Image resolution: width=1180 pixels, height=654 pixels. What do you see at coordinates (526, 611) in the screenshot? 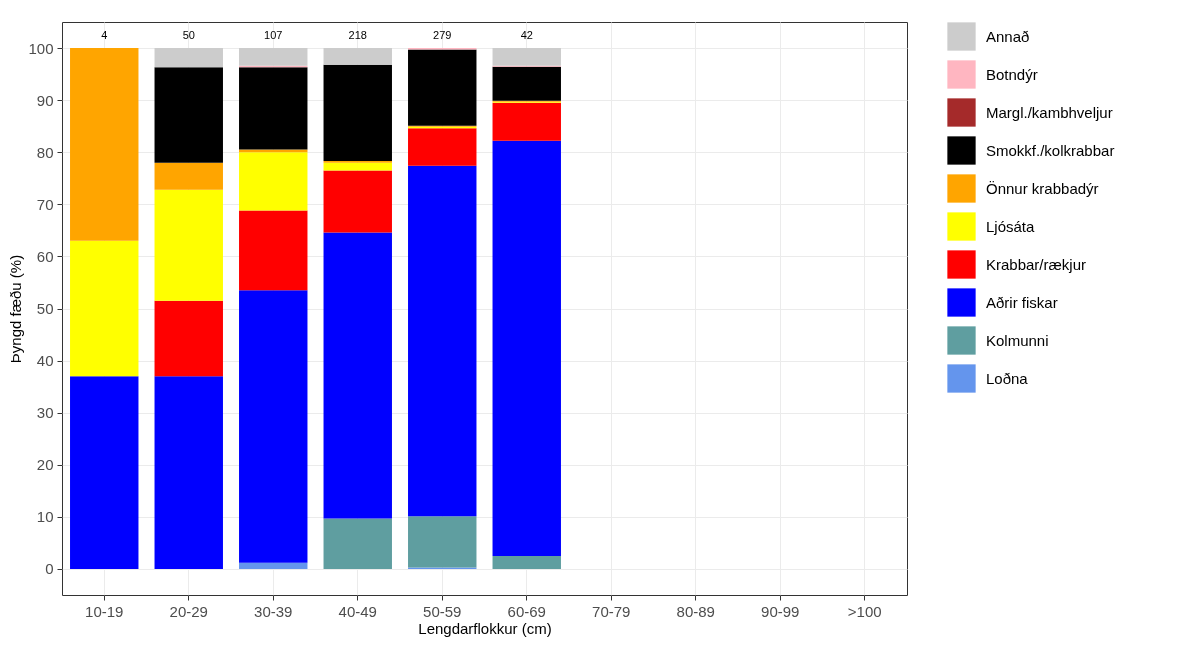
I see `x-tick-label: 60-69` at bounding box center [526, 611].